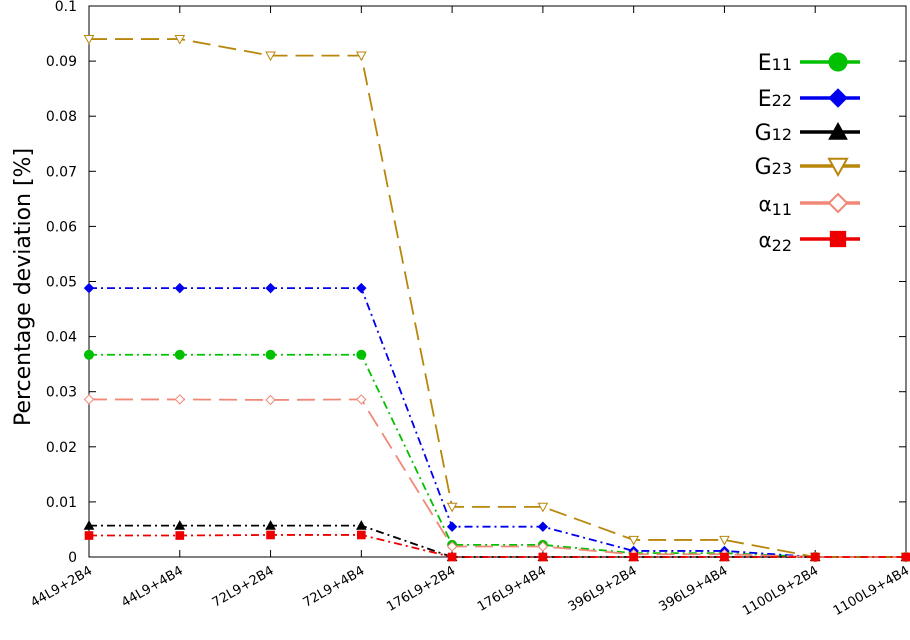 This screenshot has width=910, height=640. What do you see at coordinates (807, 153) in the screenshot?
I see `legend: E11 E22 G12 G23 α11 α22` at bounding box center [807, 153].